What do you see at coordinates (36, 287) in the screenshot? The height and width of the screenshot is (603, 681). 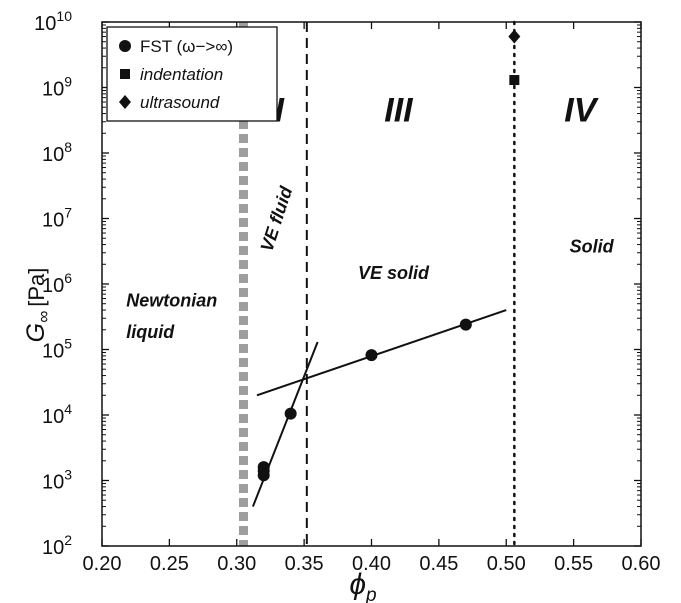 I see `y-axis-label-unit: [Pa]` at bounding box center [36, 287].